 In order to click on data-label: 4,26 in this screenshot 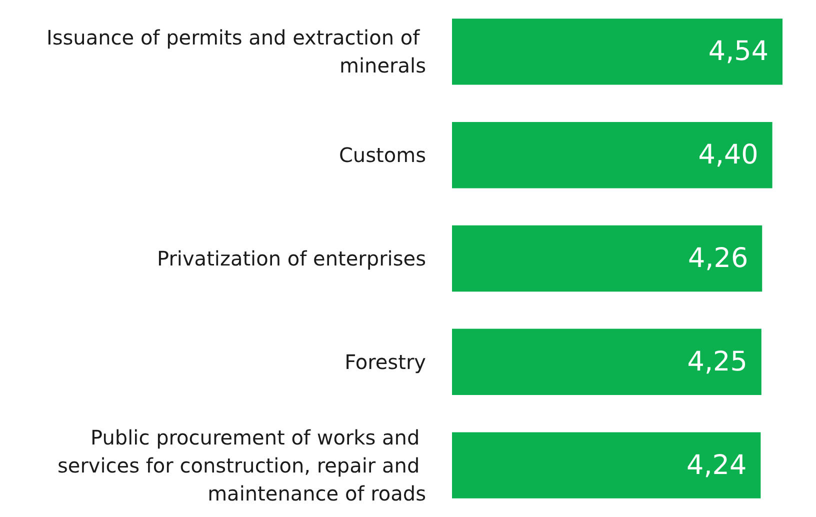, I will do `click(718, 258)`.